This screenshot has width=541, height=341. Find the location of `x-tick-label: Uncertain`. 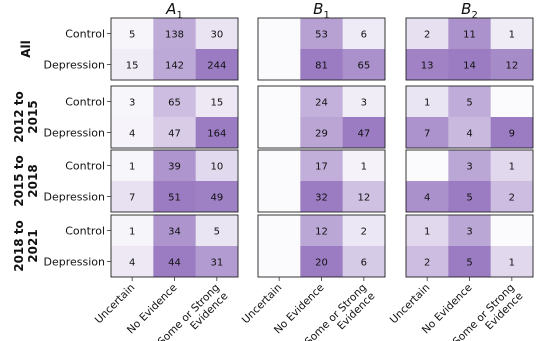

x-tick-label: Uncertain is located at coordinates (262, 304).